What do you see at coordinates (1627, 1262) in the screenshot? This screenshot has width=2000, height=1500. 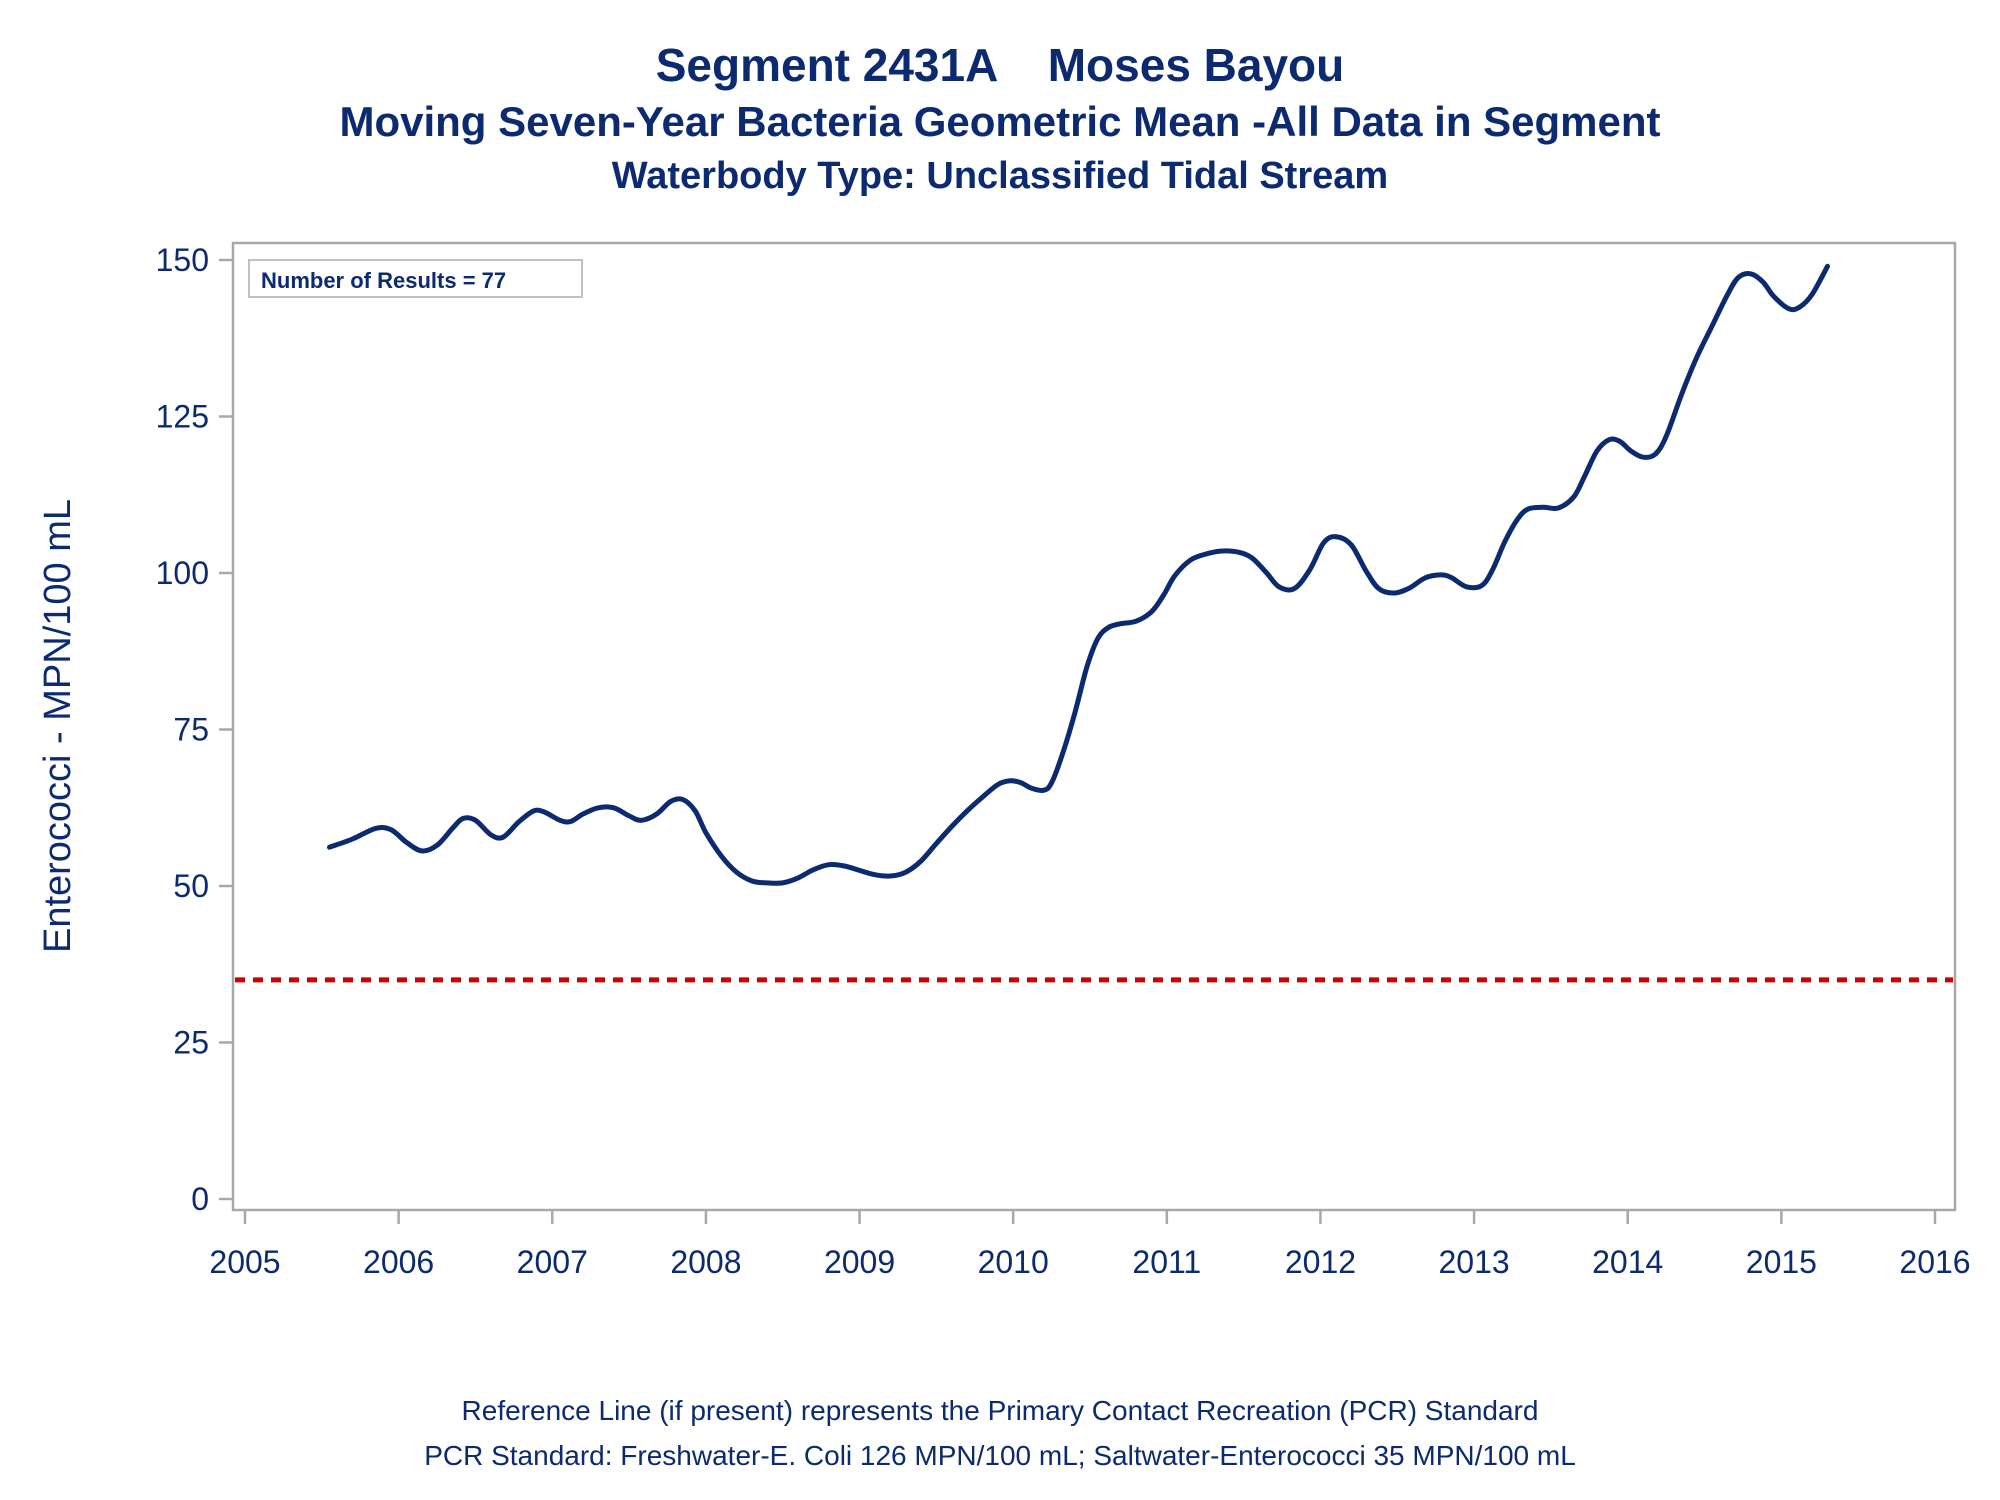 I see `x-tick-label: 2014` at bounding box center [1627, 1262].